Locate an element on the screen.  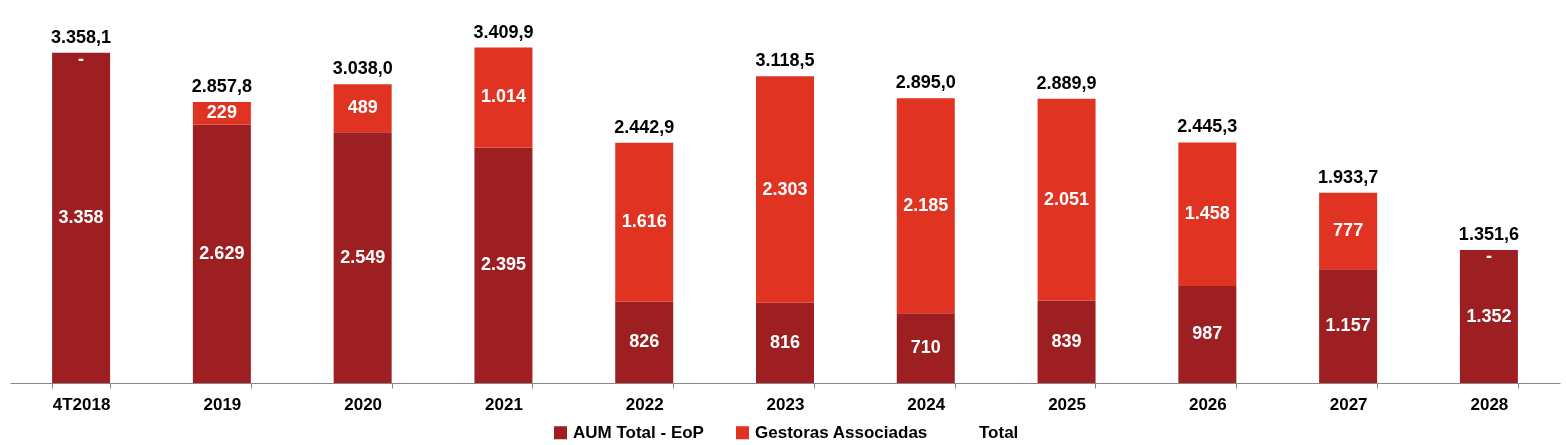
data-label: 816 is located at coordinates (785, 341).